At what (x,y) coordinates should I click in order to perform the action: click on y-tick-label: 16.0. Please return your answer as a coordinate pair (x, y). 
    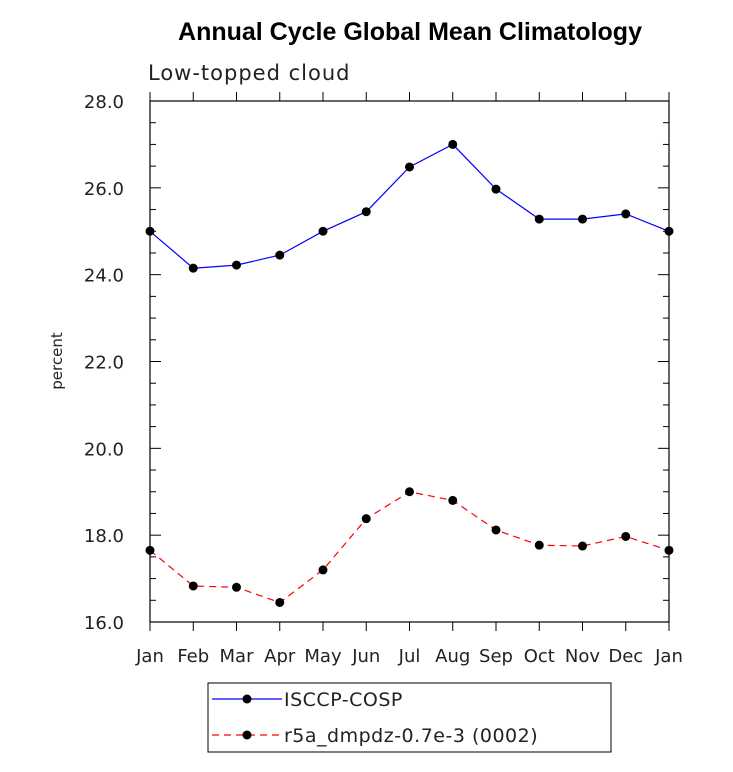
    Looking at the image, I should click on (104, 623).